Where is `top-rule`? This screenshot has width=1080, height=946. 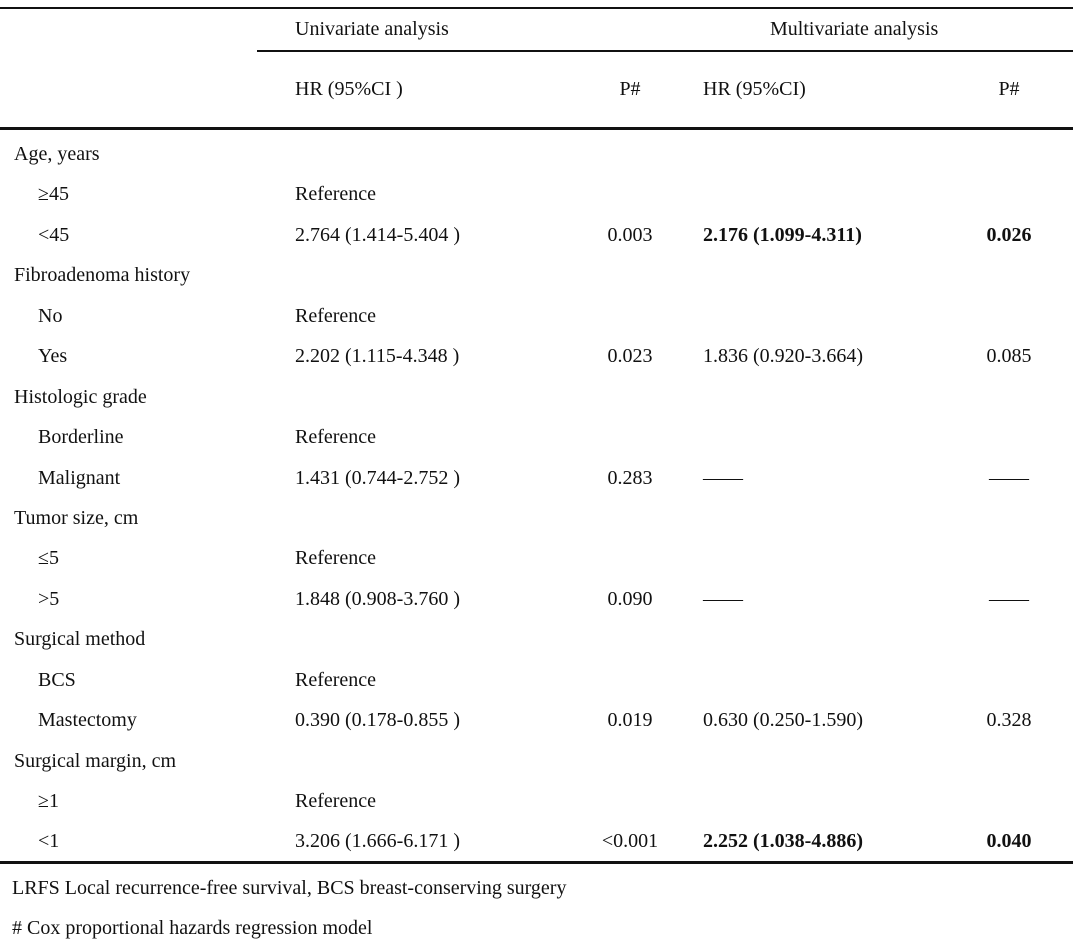
top-rule is located at coordinates (536, 8).